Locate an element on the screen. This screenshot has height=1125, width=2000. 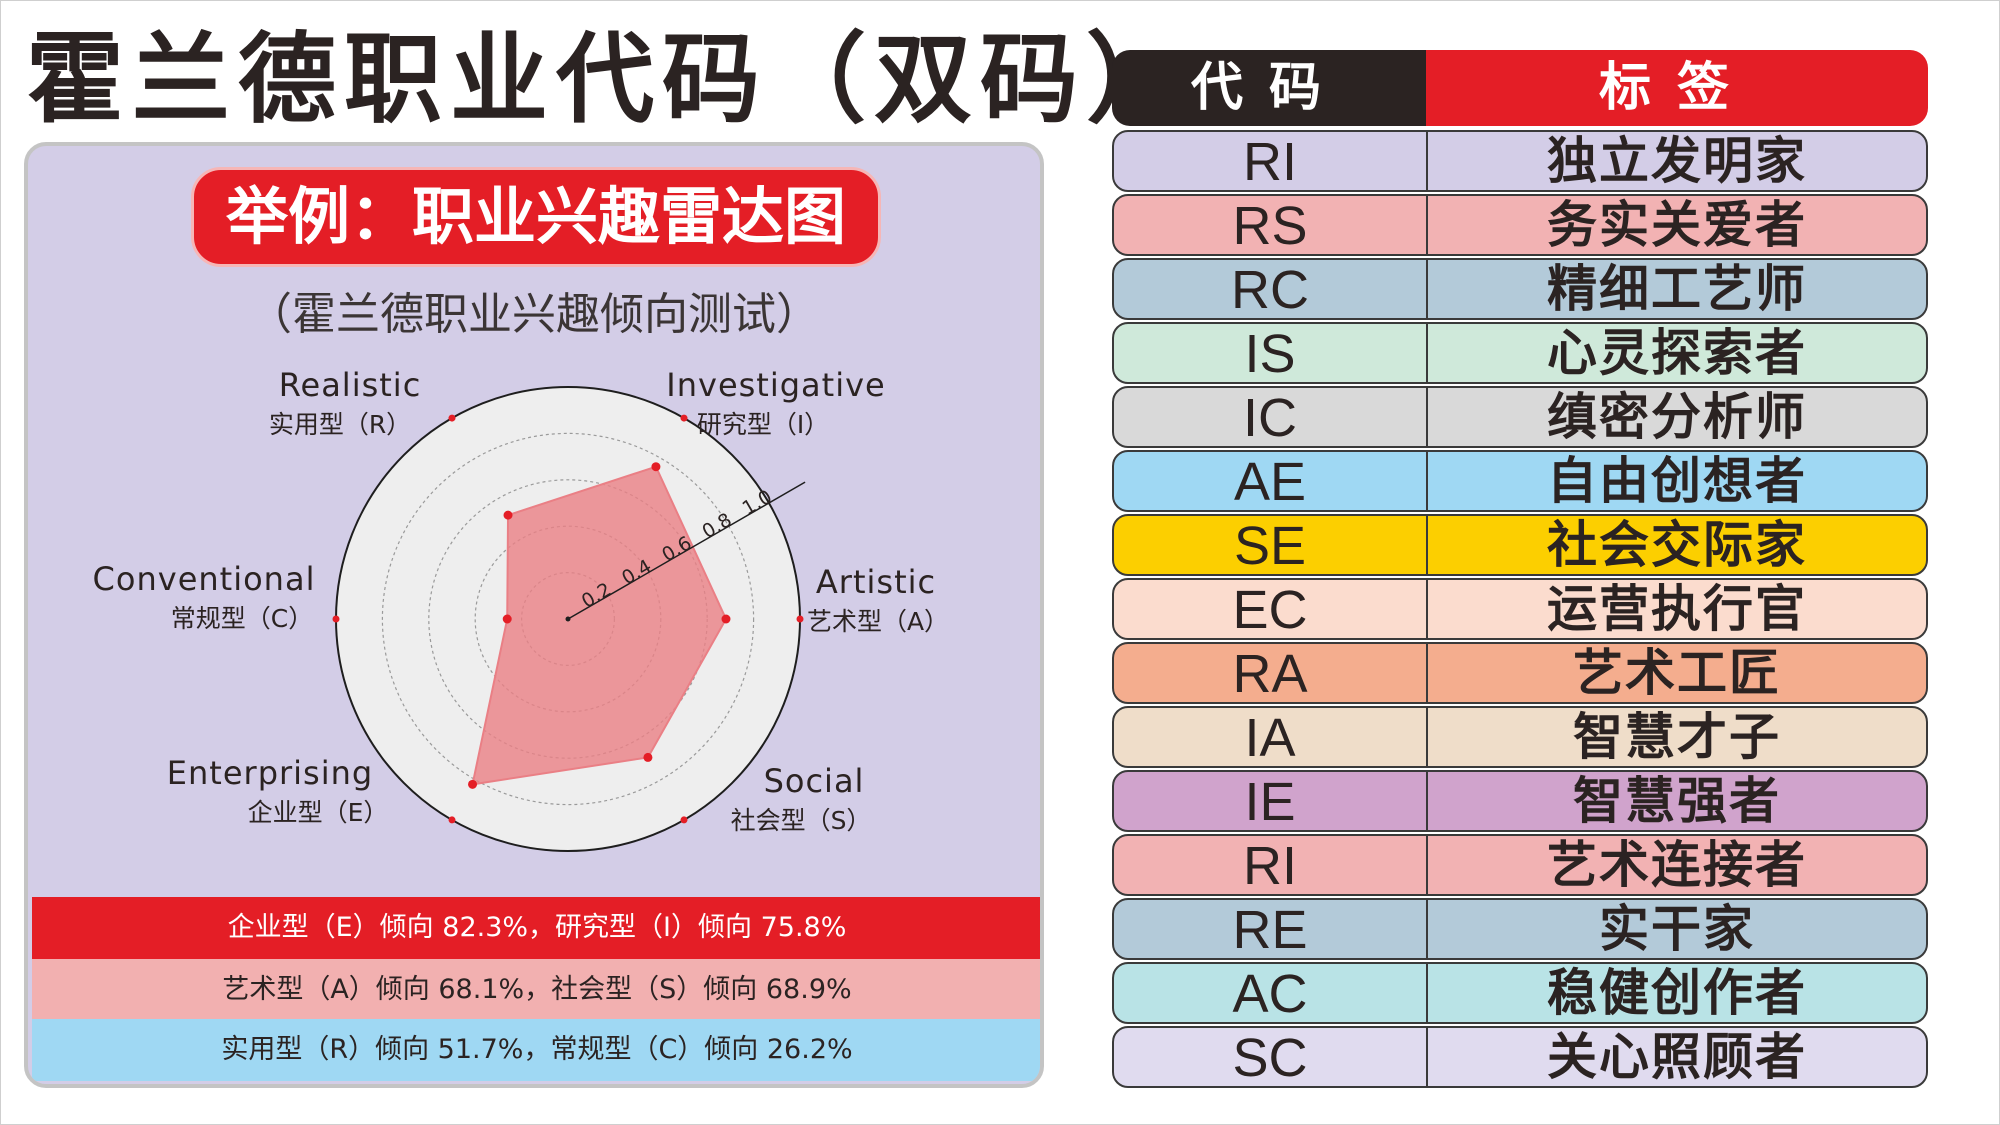
table-row: RE 实干家 is located at coordinates (1520, 929).